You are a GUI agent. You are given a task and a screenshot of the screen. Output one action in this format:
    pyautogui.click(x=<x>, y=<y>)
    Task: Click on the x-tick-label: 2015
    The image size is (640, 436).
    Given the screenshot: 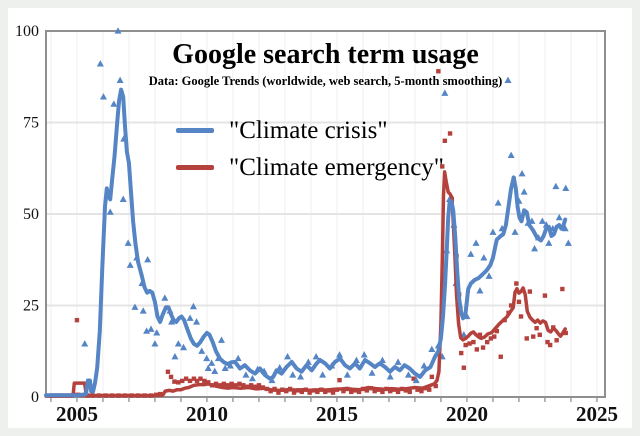 What is the action you would take?
    pyautogui.click(x=337, y=414)
    